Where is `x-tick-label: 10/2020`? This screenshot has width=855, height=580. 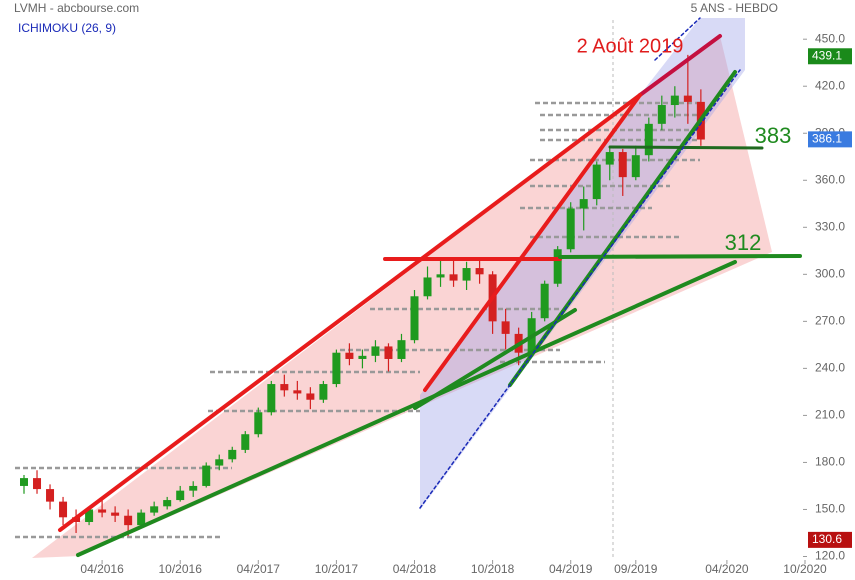
x-tick-label: 10/2020 is located at coordinates (805, 569).